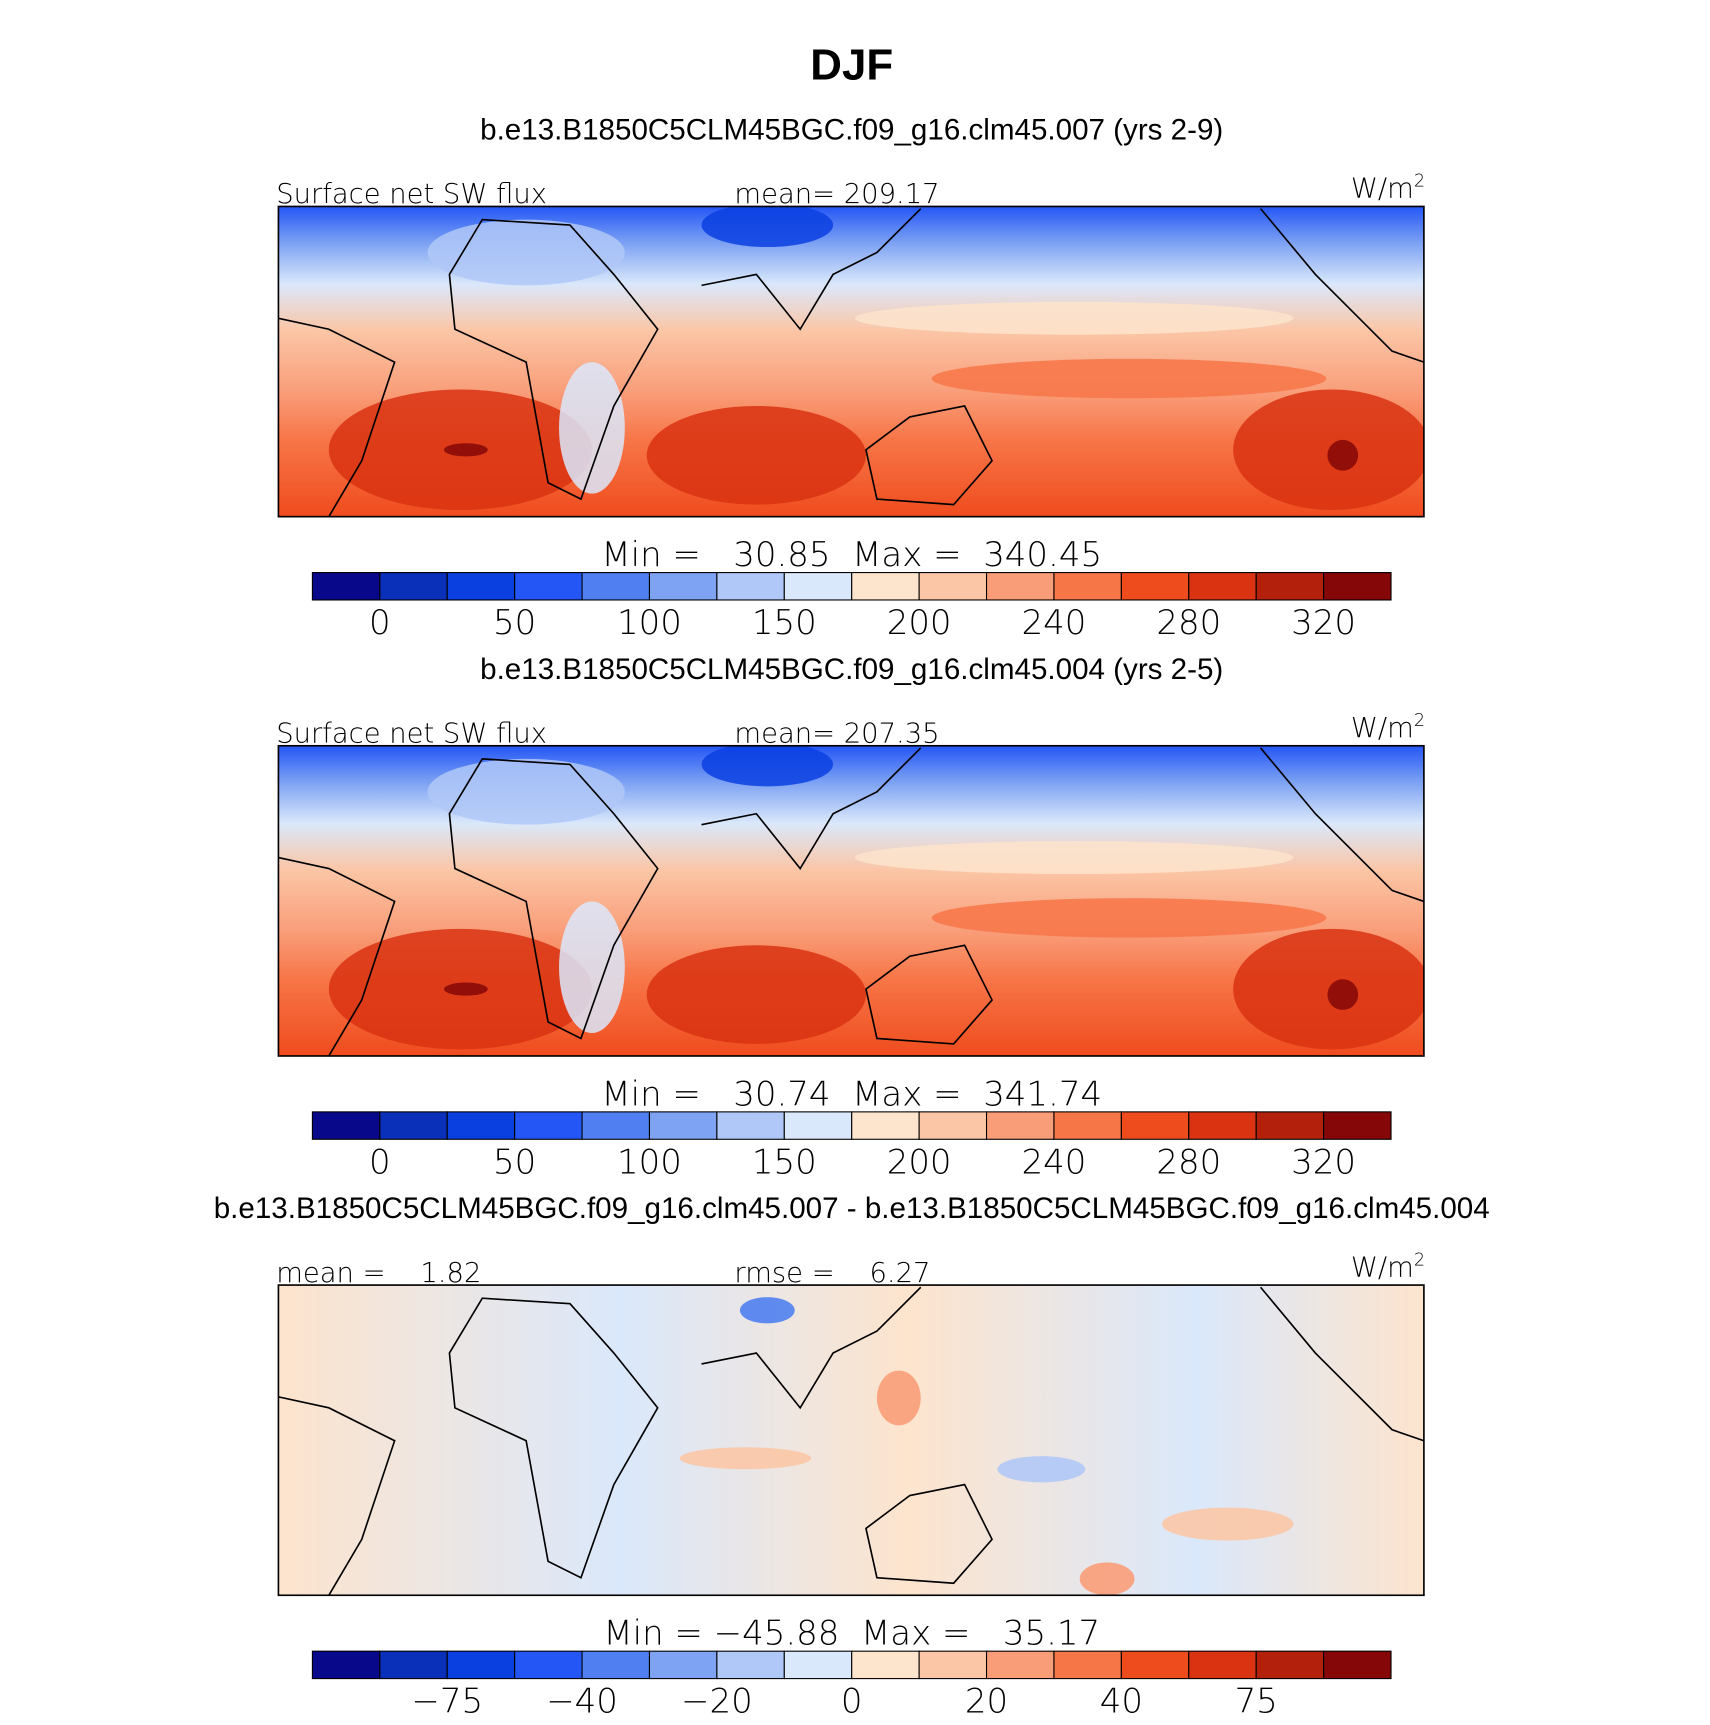  What do you see at coordinates (836, 733) in the screenshot?
I see `center-label: mean= 207.35` at bounding box center [836, 733].